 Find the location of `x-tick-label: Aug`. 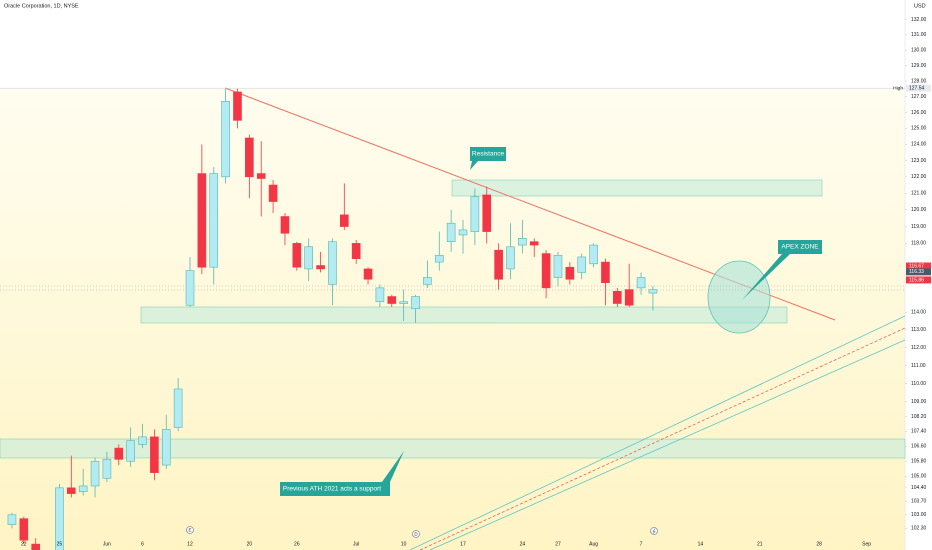

x-tick-label: Aug is located at coordinates (593, 544).